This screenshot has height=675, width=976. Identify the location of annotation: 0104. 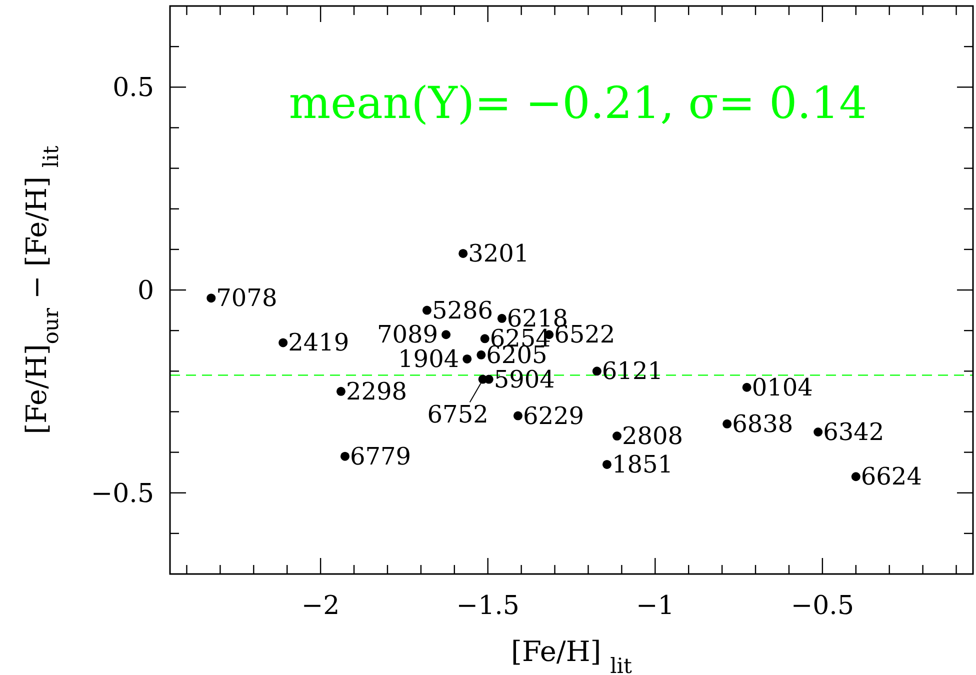
(782, 387).